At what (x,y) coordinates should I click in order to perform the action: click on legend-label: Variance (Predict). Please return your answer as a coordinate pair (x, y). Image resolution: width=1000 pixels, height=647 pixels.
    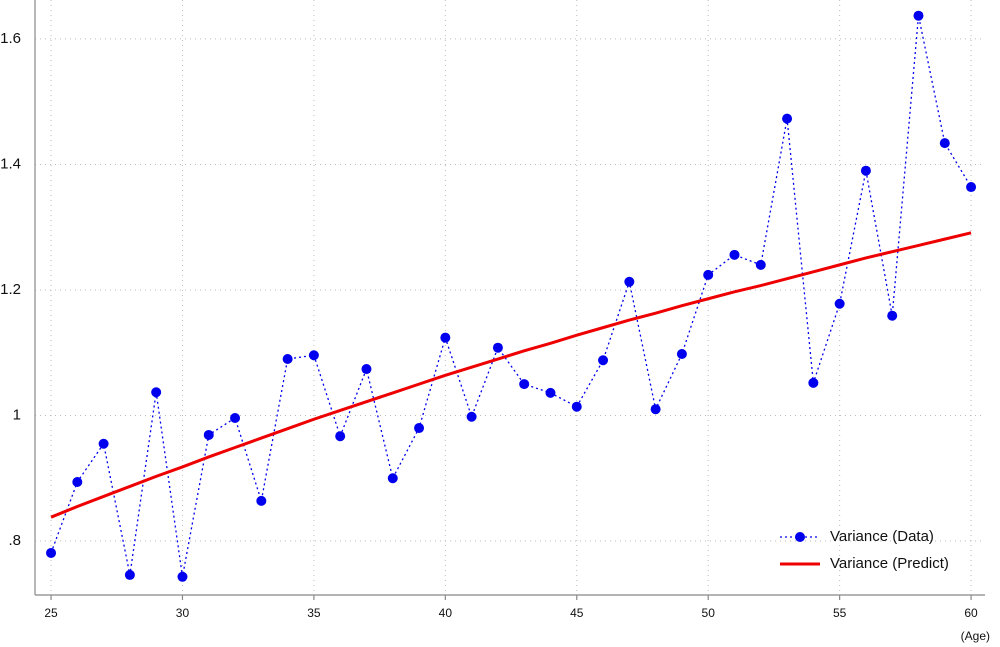
    Looking at the image, I should click on (889, 563).